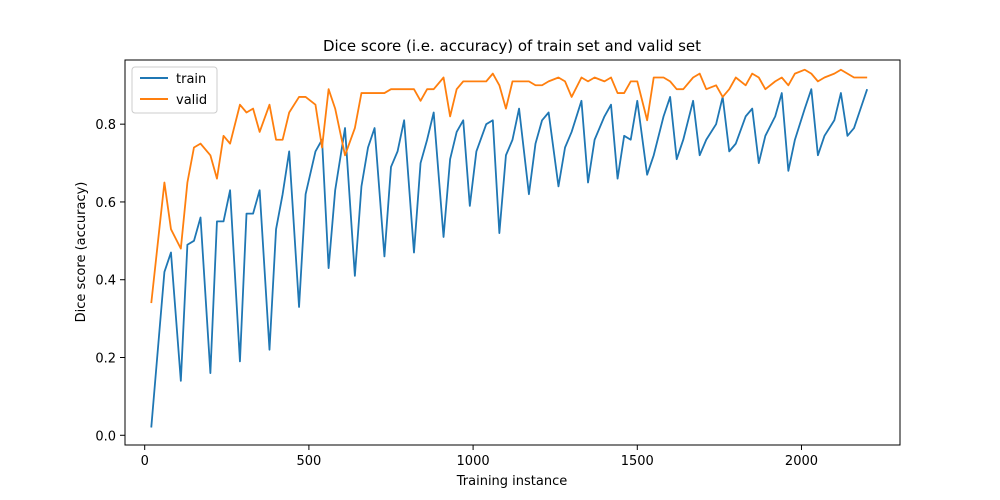 The width and height of the screenshot is (1000, 500). I want to click on x-tick-label: 0, so click(145, 461).